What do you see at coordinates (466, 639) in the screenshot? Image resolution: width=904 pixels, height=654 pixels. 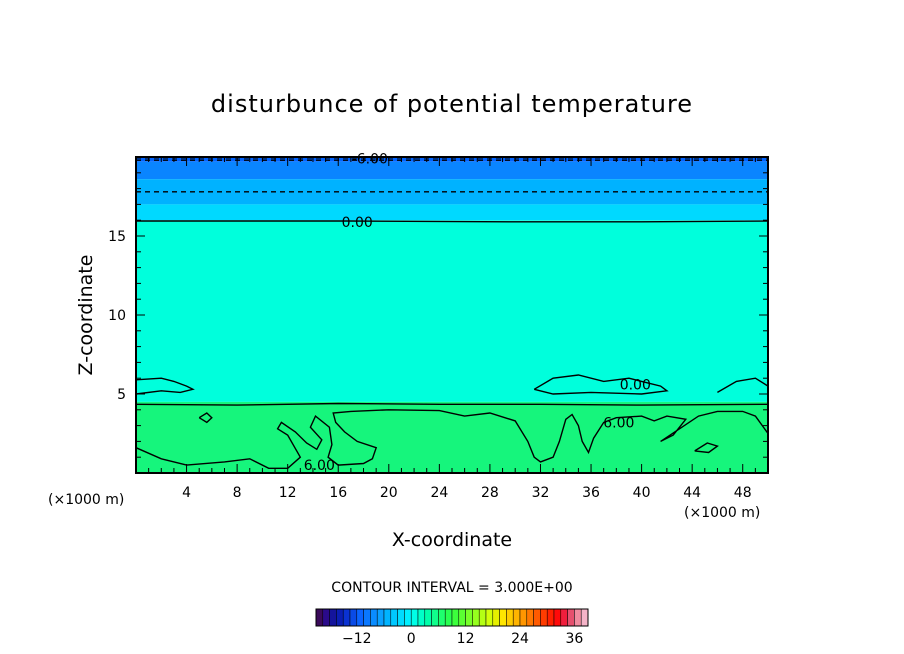 I see `colorbar-tick-label: 12` at bounding box center [466, 639].